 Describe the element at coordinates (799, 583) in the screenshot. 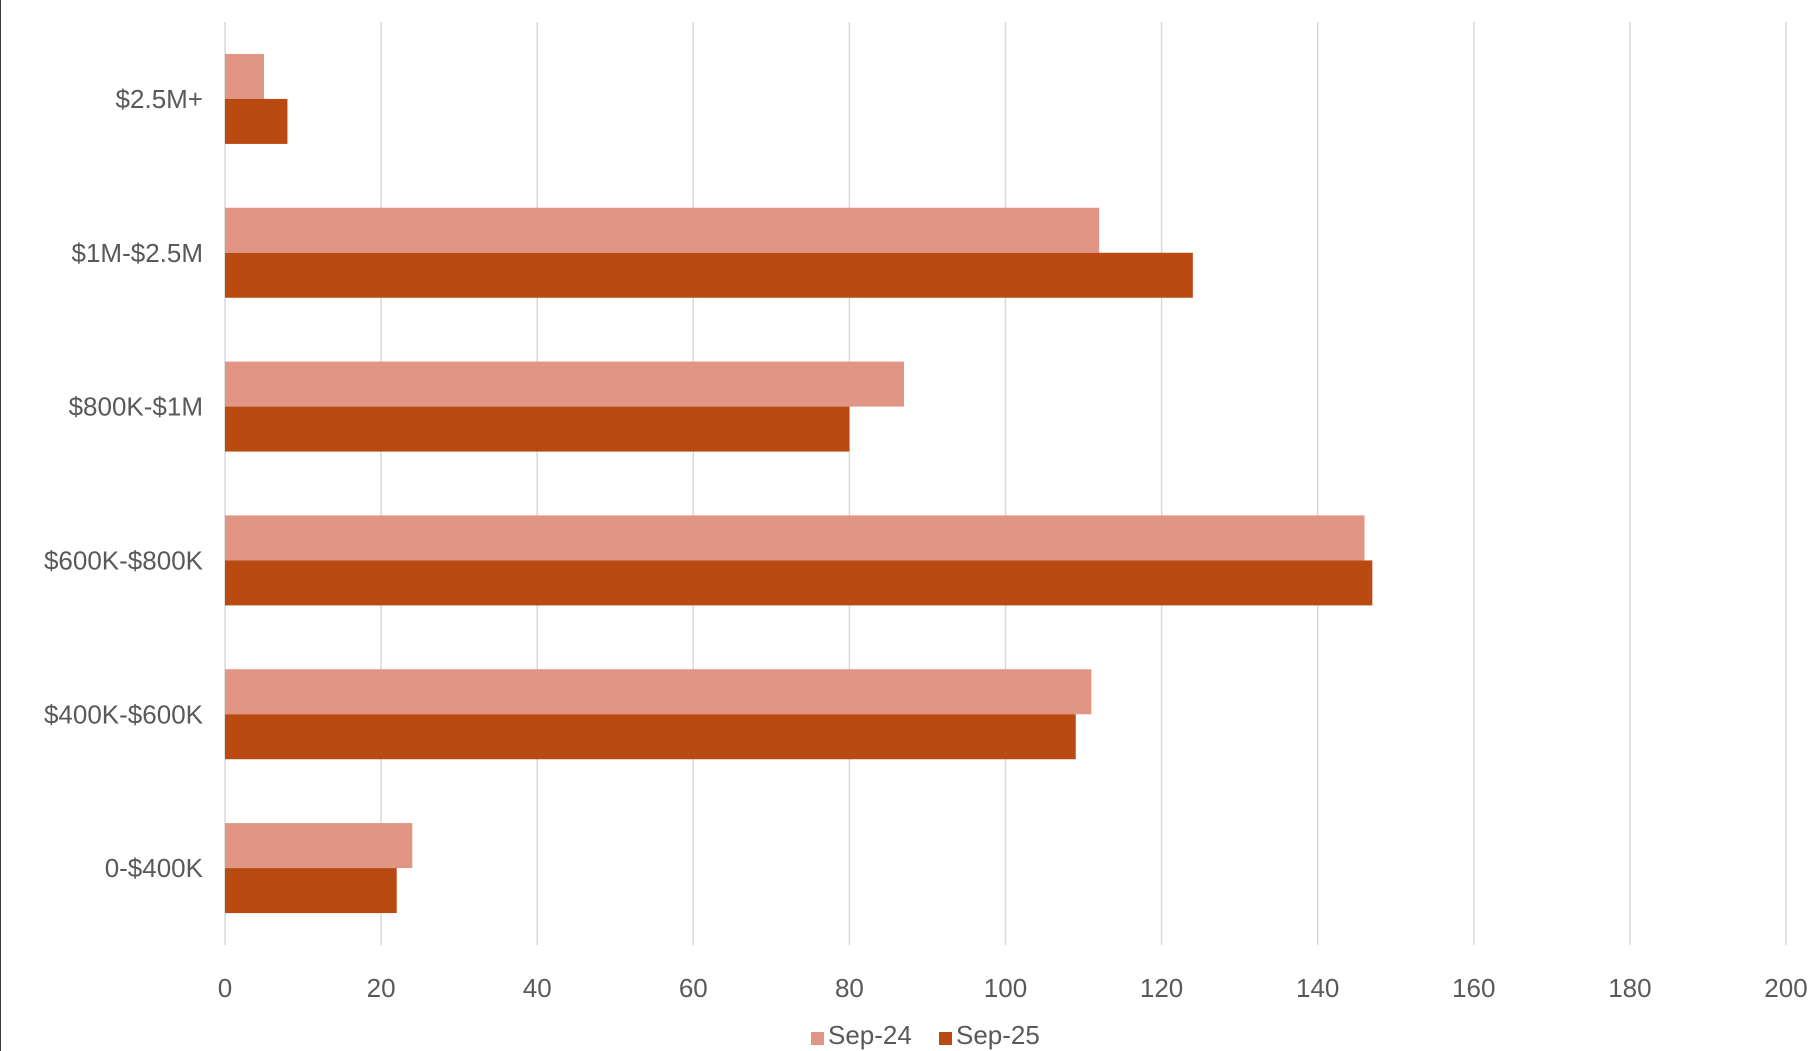

I see `bar-Sep-25-$600K-$800K` at that location.